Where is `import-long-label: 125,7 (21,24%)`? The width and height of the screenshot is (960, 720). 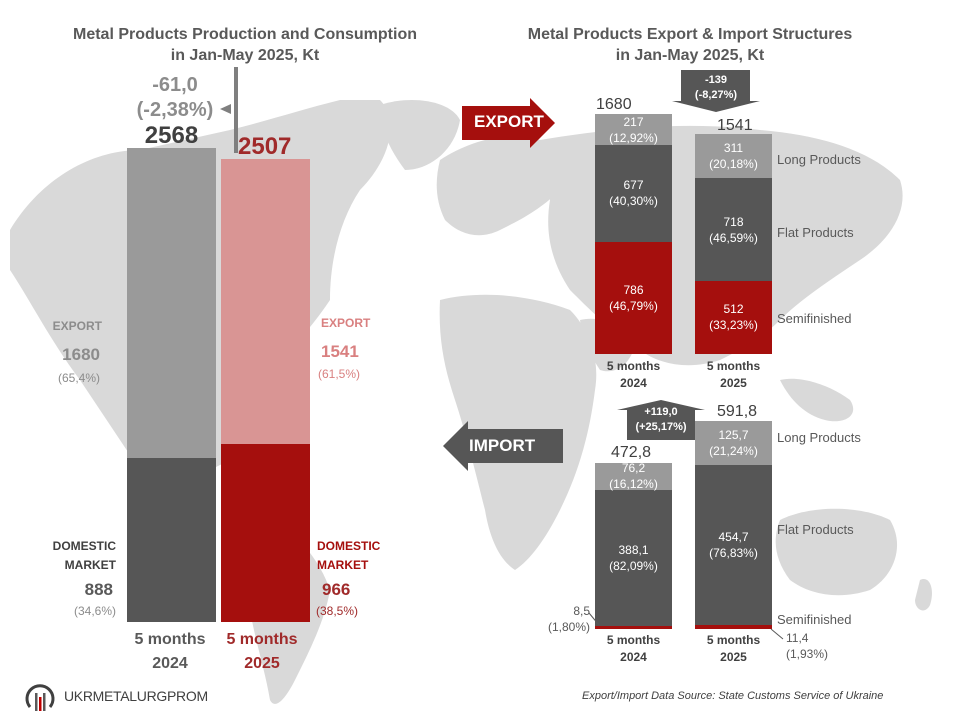 import-long-label: 125,7 (21,24%) is located at coordinates (733, 443).